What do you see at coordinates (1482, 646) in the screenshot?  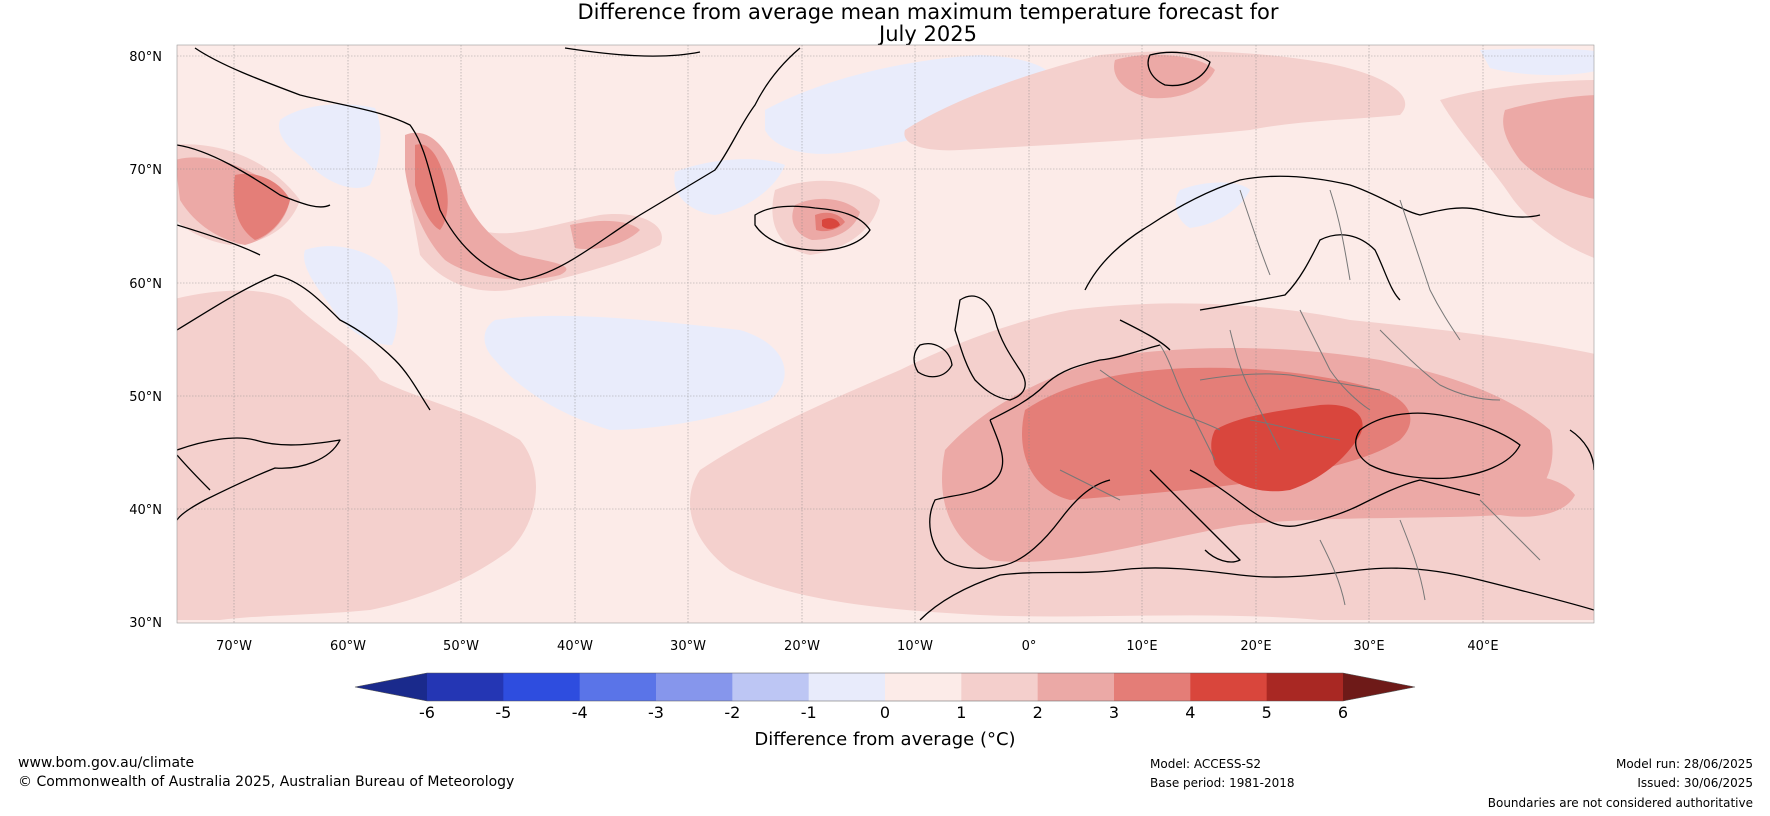 I see `lon-label: 40°E` at bounding box center [1482, 646].